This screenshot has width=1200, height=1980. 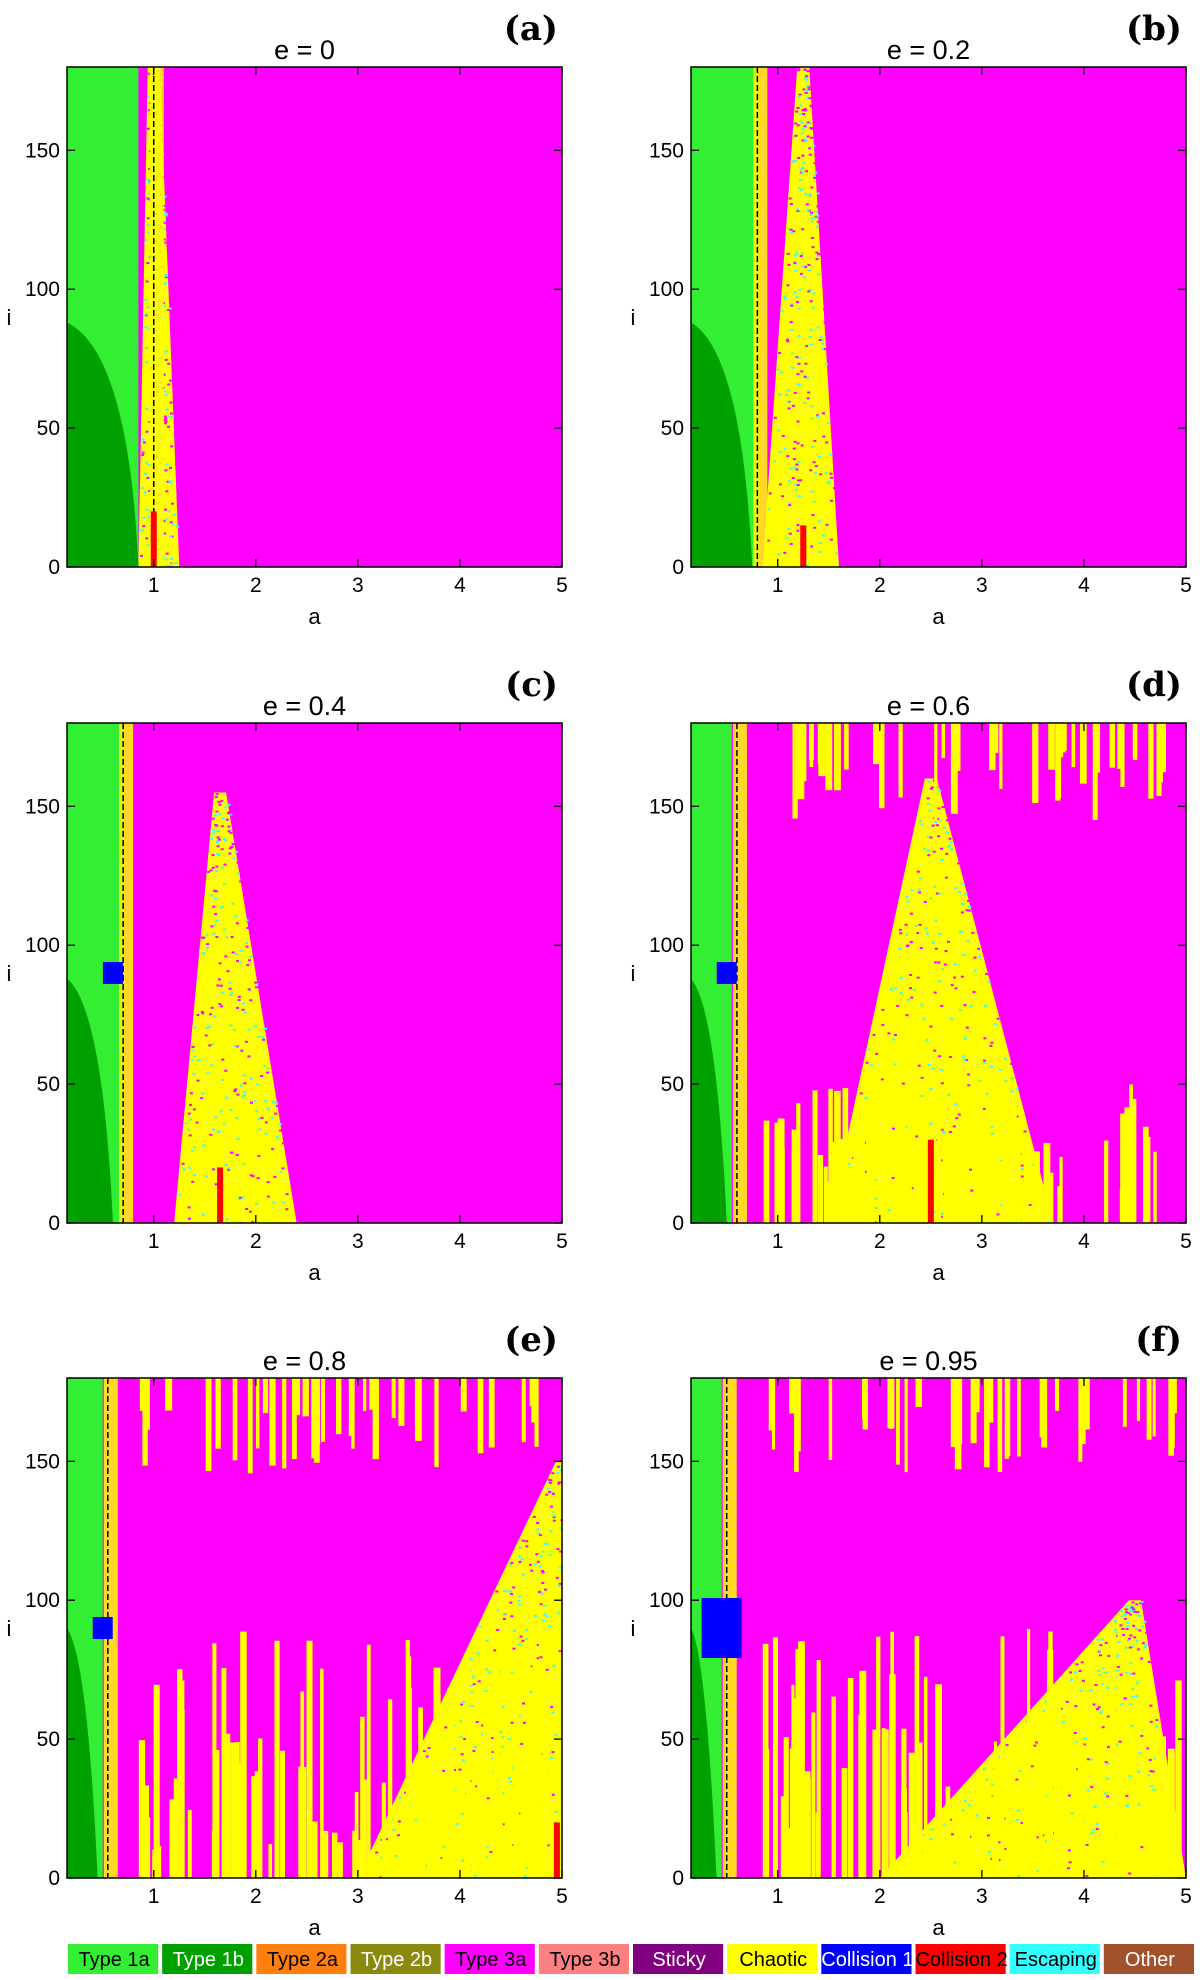 What do you see at coordinates (314, 616) in the screenshot?
I see `x-axis-label: a` at bounding box center [314, 616].